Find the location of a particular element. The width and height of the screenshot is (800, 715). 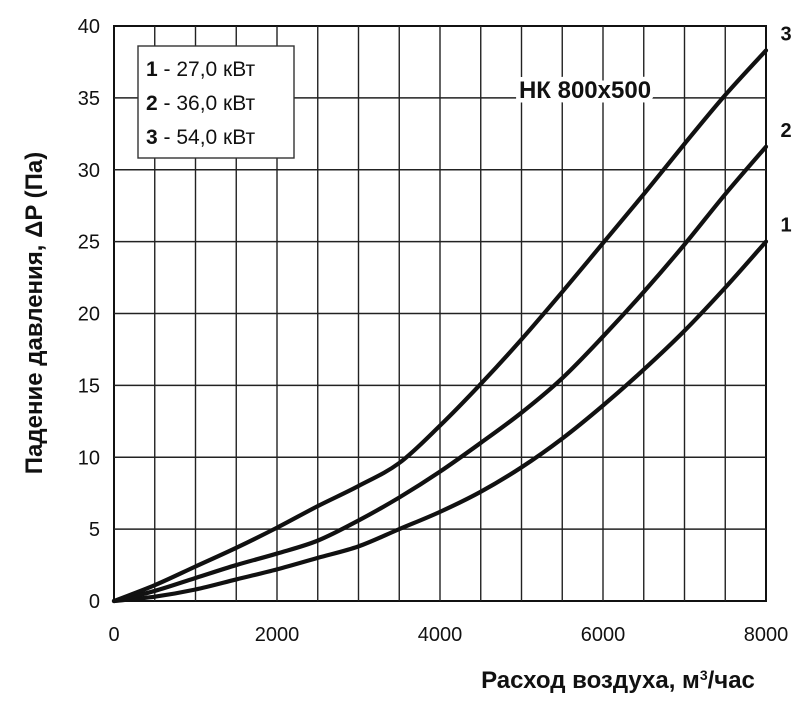

legend-entry-1: 1 - 27,0 кВт is located at coordinates (201, 69).